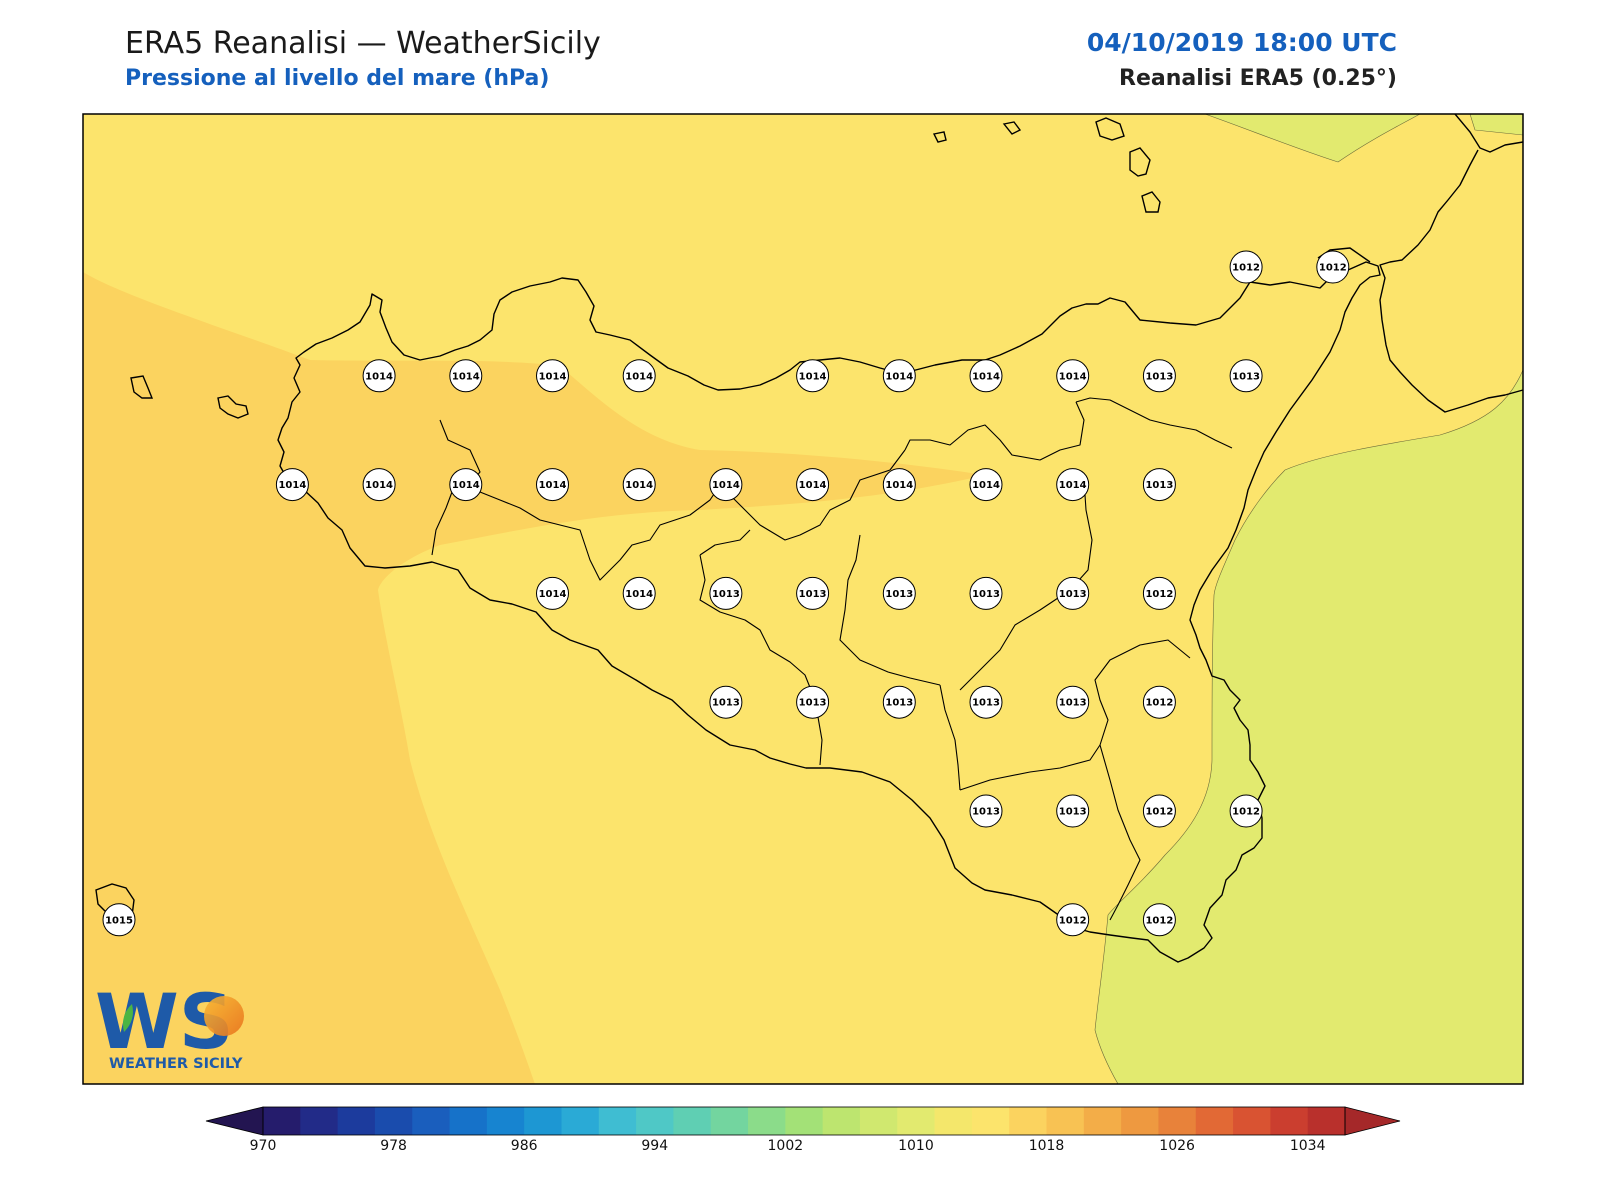  Describe the element at coordinates (1451, 263) in the screenshot. I see `calabria-coastline` at that location.